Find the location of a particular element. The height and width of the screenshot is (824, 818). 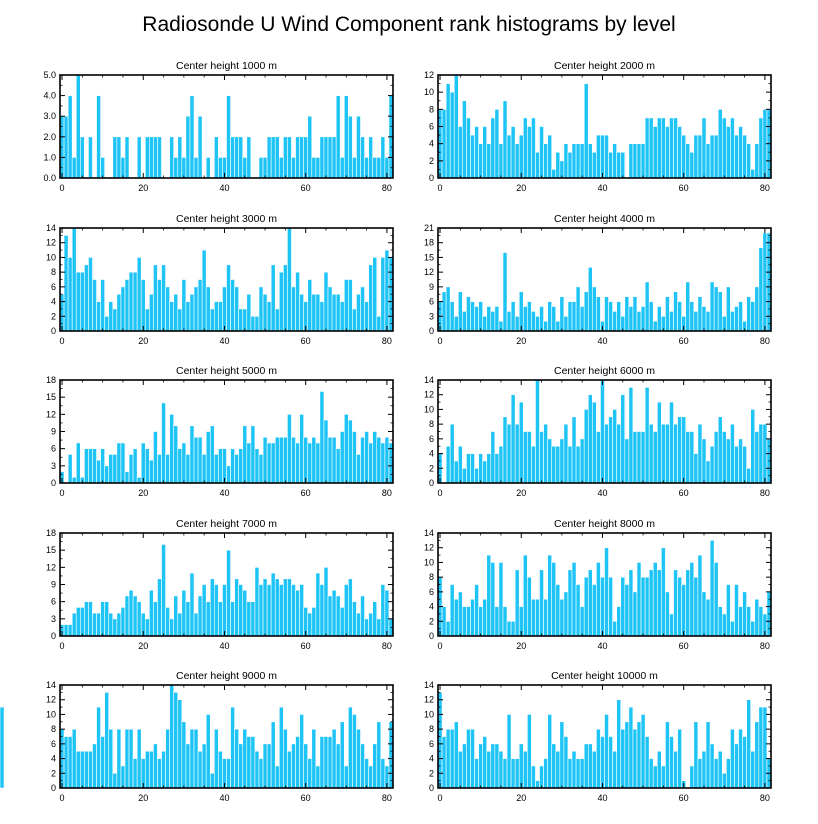

y-tick-label: 5.0 is located at coordinates (49, 75).